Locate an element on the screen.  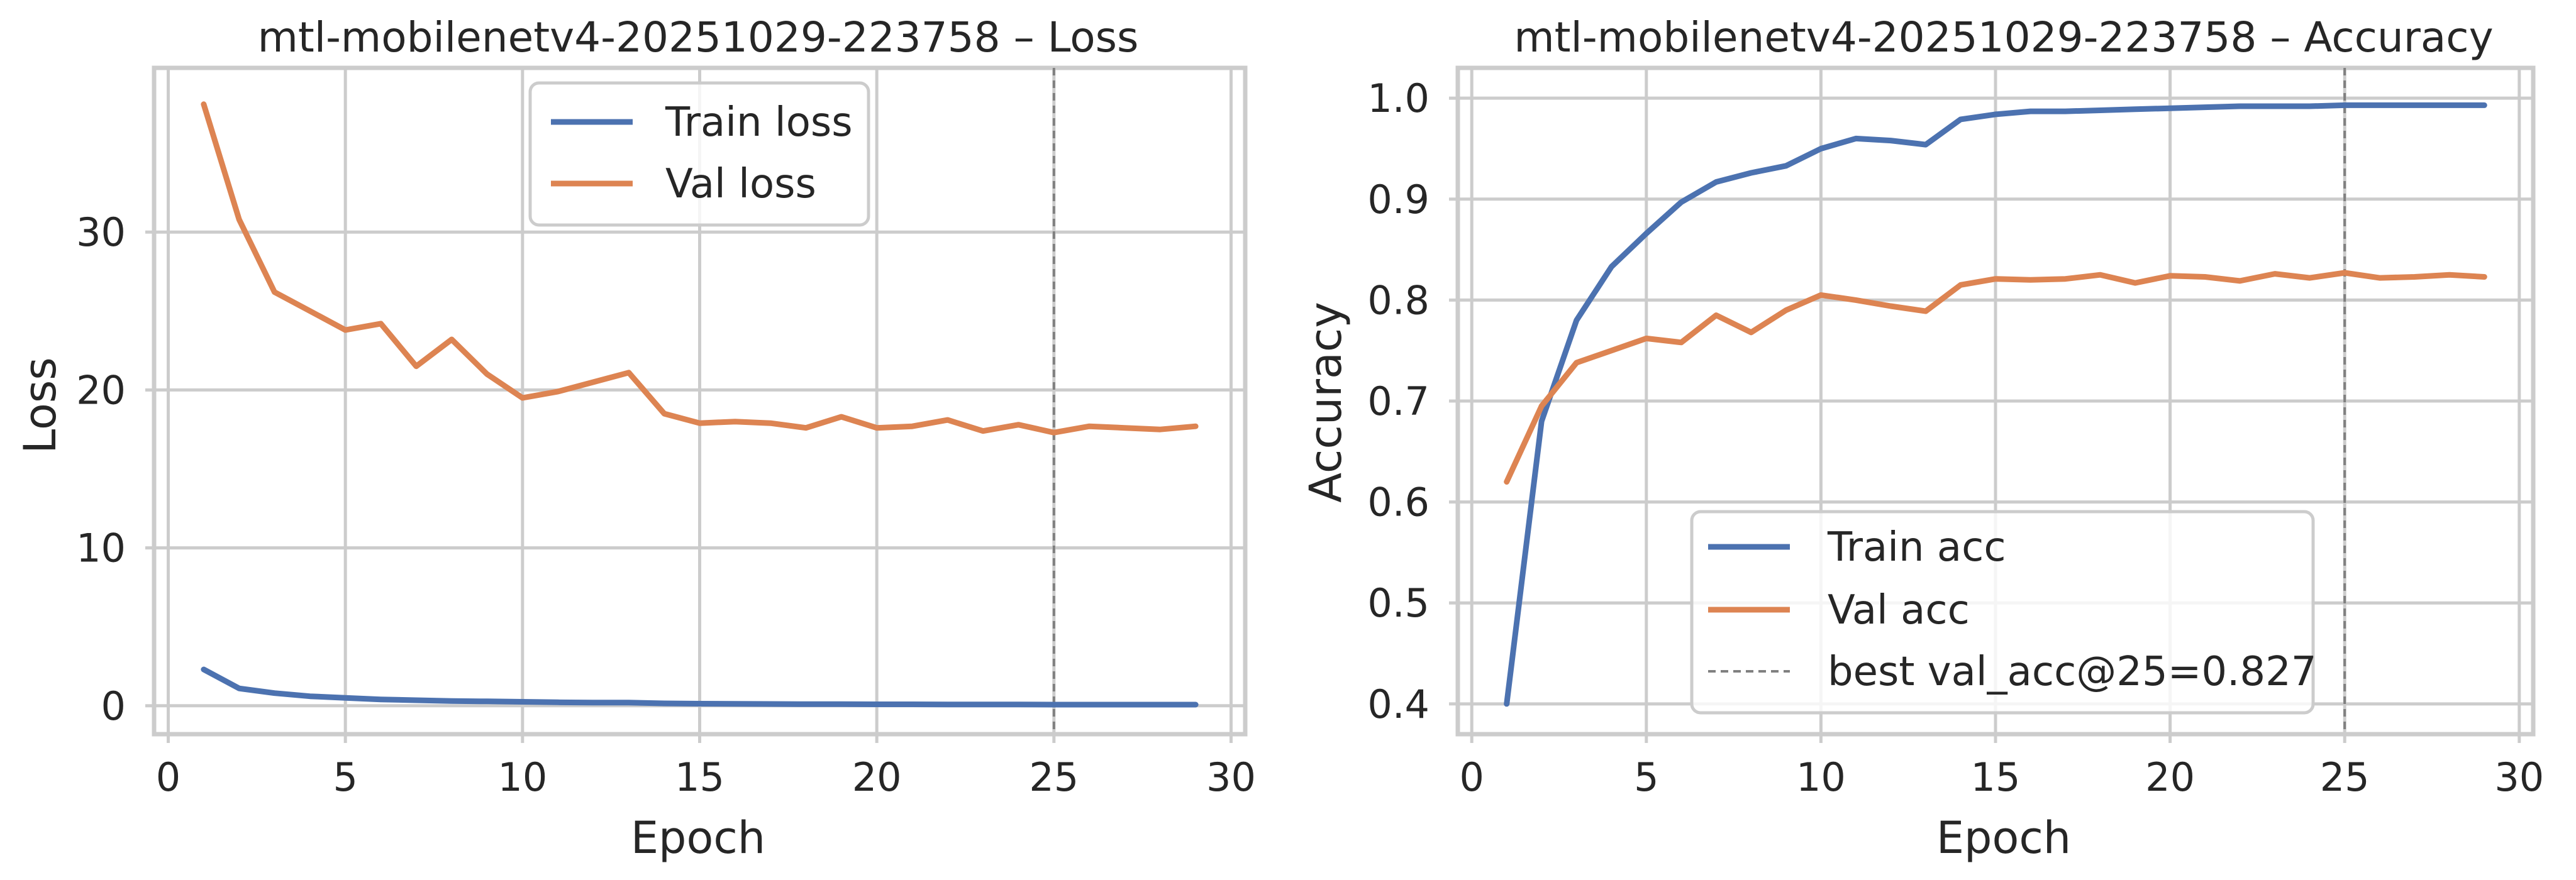
accuracy-x-tick-label: 0 is located at coordinates (1471, 777).